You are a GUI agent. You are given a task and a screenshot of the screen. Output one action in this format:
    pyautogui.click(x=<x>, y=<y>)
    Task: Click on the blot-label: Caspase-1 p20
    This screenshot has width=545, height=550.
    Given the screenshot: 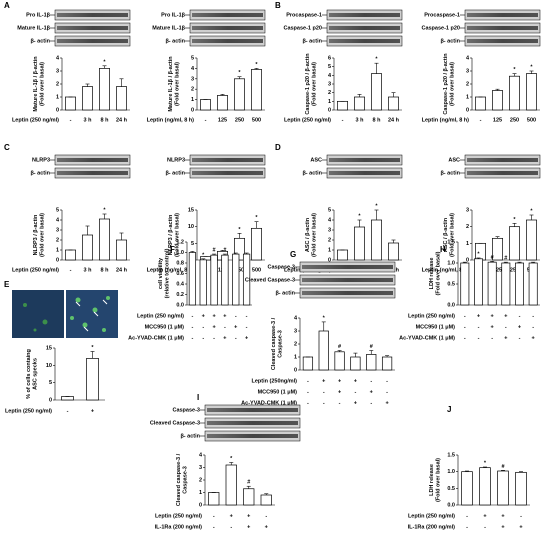 What is the action you would take?
    pyautogui.click(x=440, y=28)
    